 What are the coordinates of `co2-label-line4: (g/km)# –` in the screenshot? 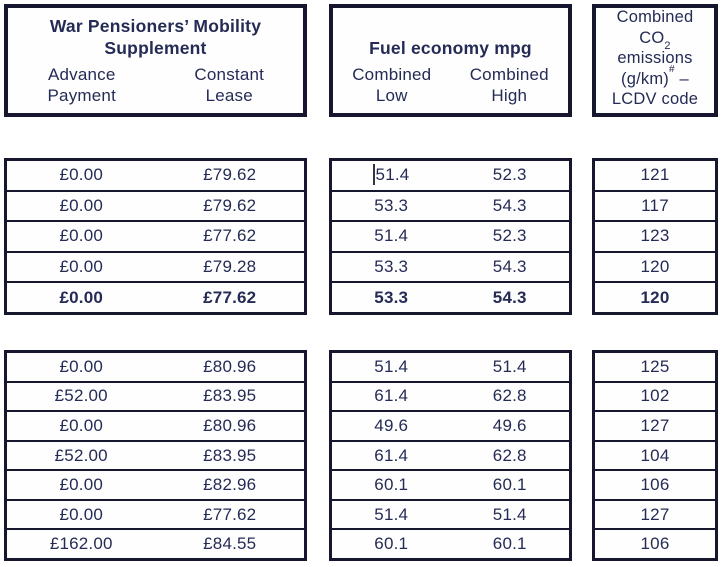 It's located at (655, 77).